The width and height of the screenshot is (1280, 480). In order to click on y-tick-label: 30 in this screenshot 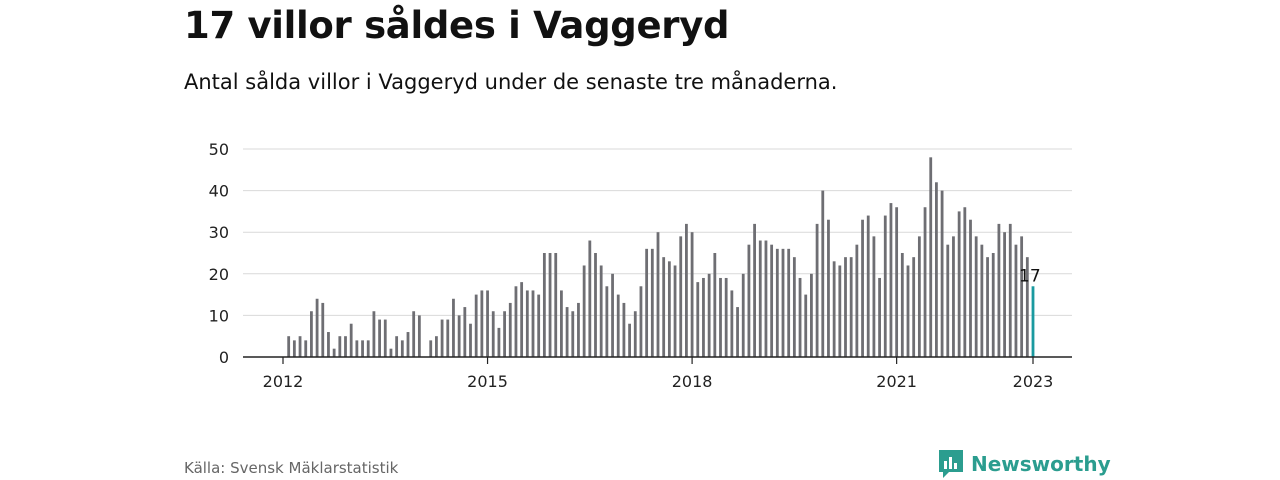, I will do `click(219, 232)`.